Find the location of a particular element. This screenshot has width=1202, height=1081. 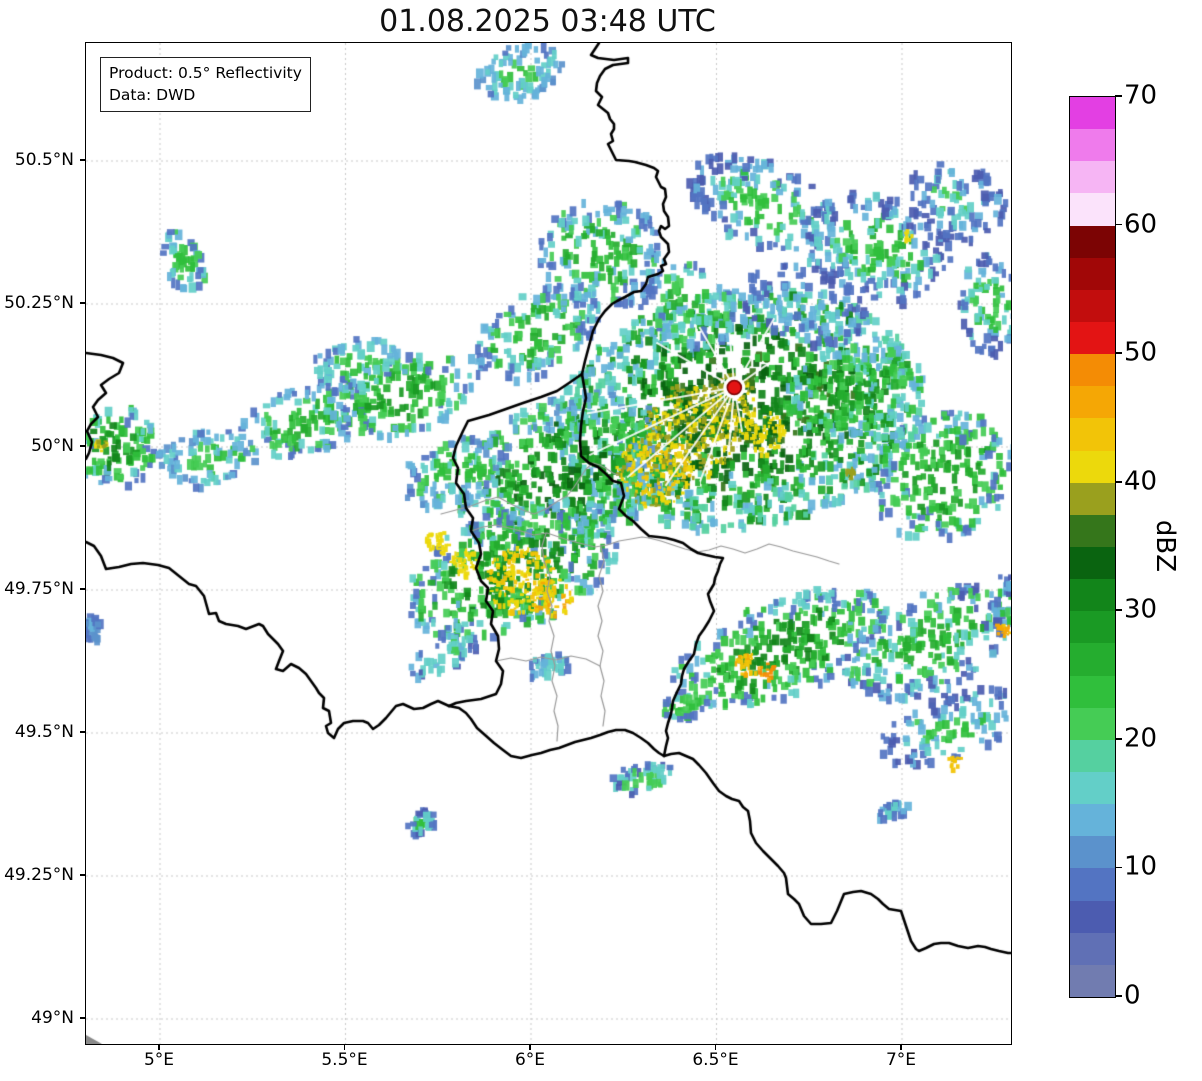

lat-tick-label: 50.5°N is located at coordinates (44, 160).